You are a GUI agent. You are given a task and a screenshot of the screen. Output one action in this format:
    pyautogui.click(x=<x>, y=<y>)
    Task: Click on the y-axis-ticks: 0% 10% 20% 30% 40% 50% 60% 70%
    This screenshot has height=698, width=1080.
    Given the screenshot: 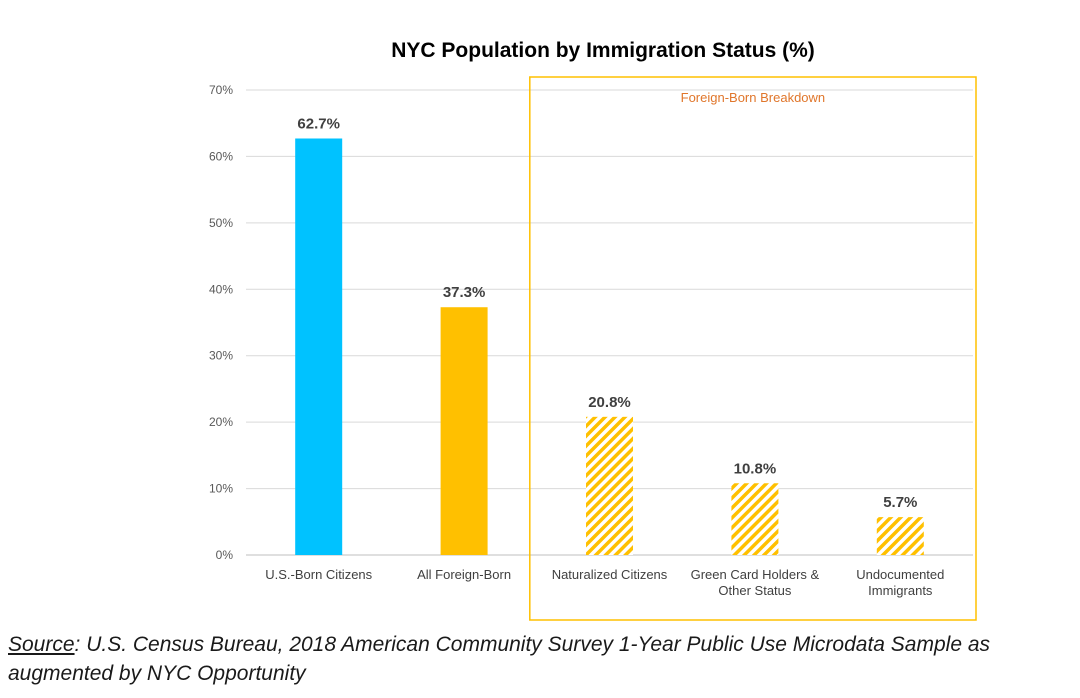 What is the action you would take?
    pyautogui.click(x=221, y=322)
    